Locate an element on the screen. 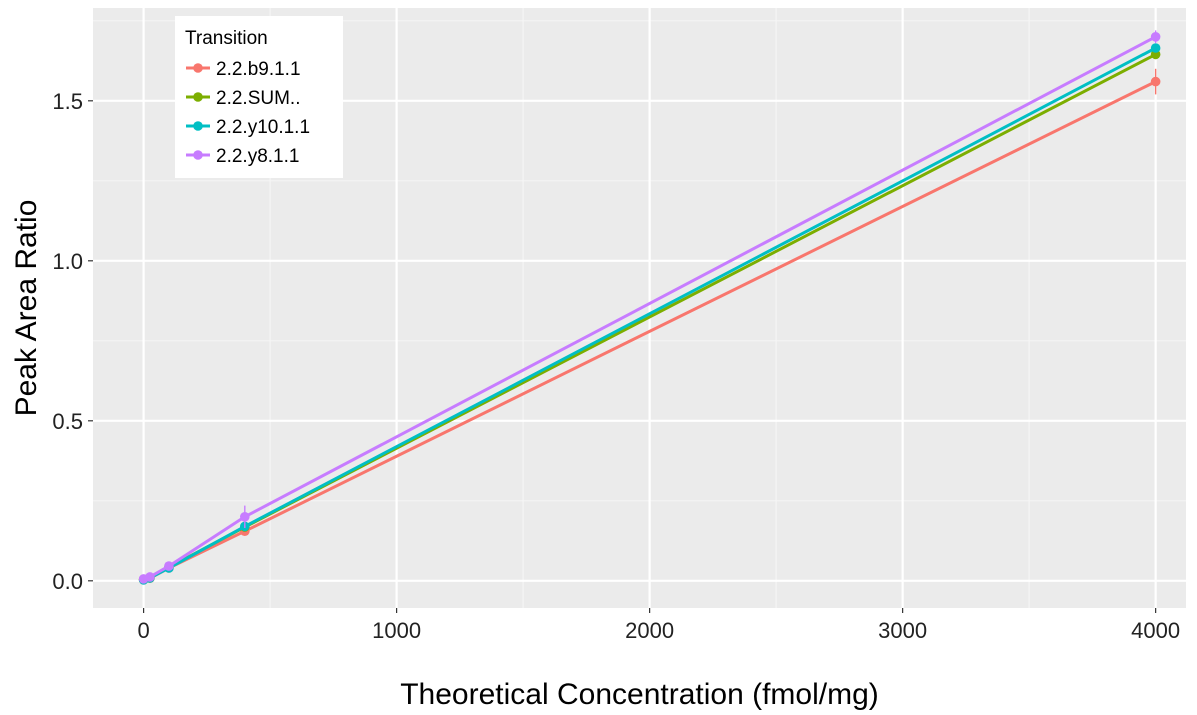 Image resolution: width=1197 pixels, height=715 pixels. y-tick-label: 0.0 is located at coordinates (67, 581).